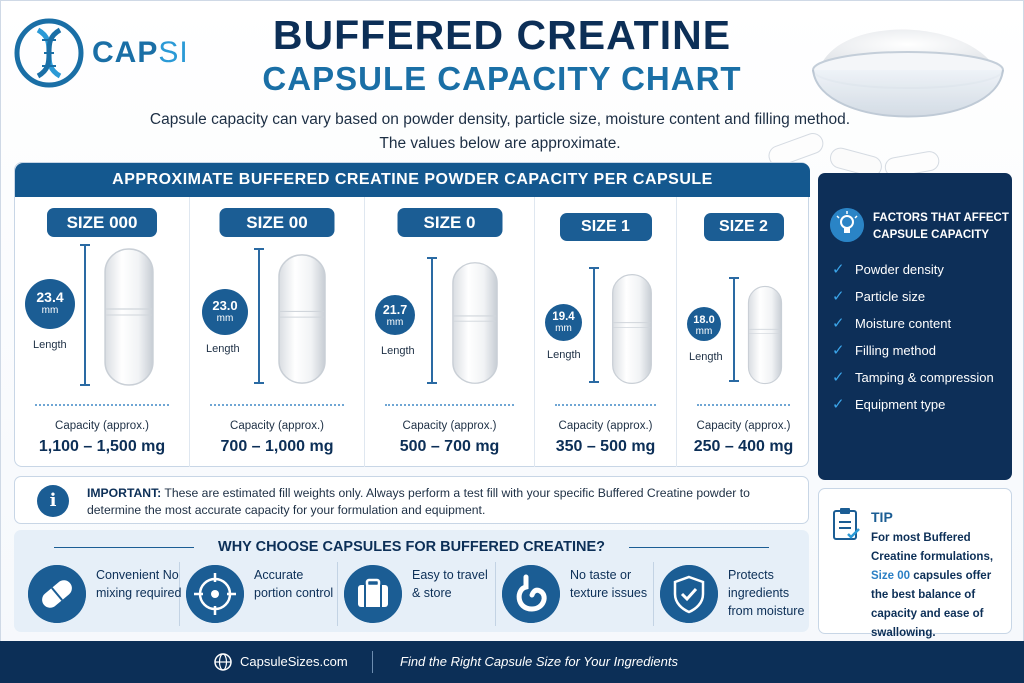 Image resolution: width=1024 pixels, height=683 pixels. I want to click on length-value: 21.7, so click(395, 310).